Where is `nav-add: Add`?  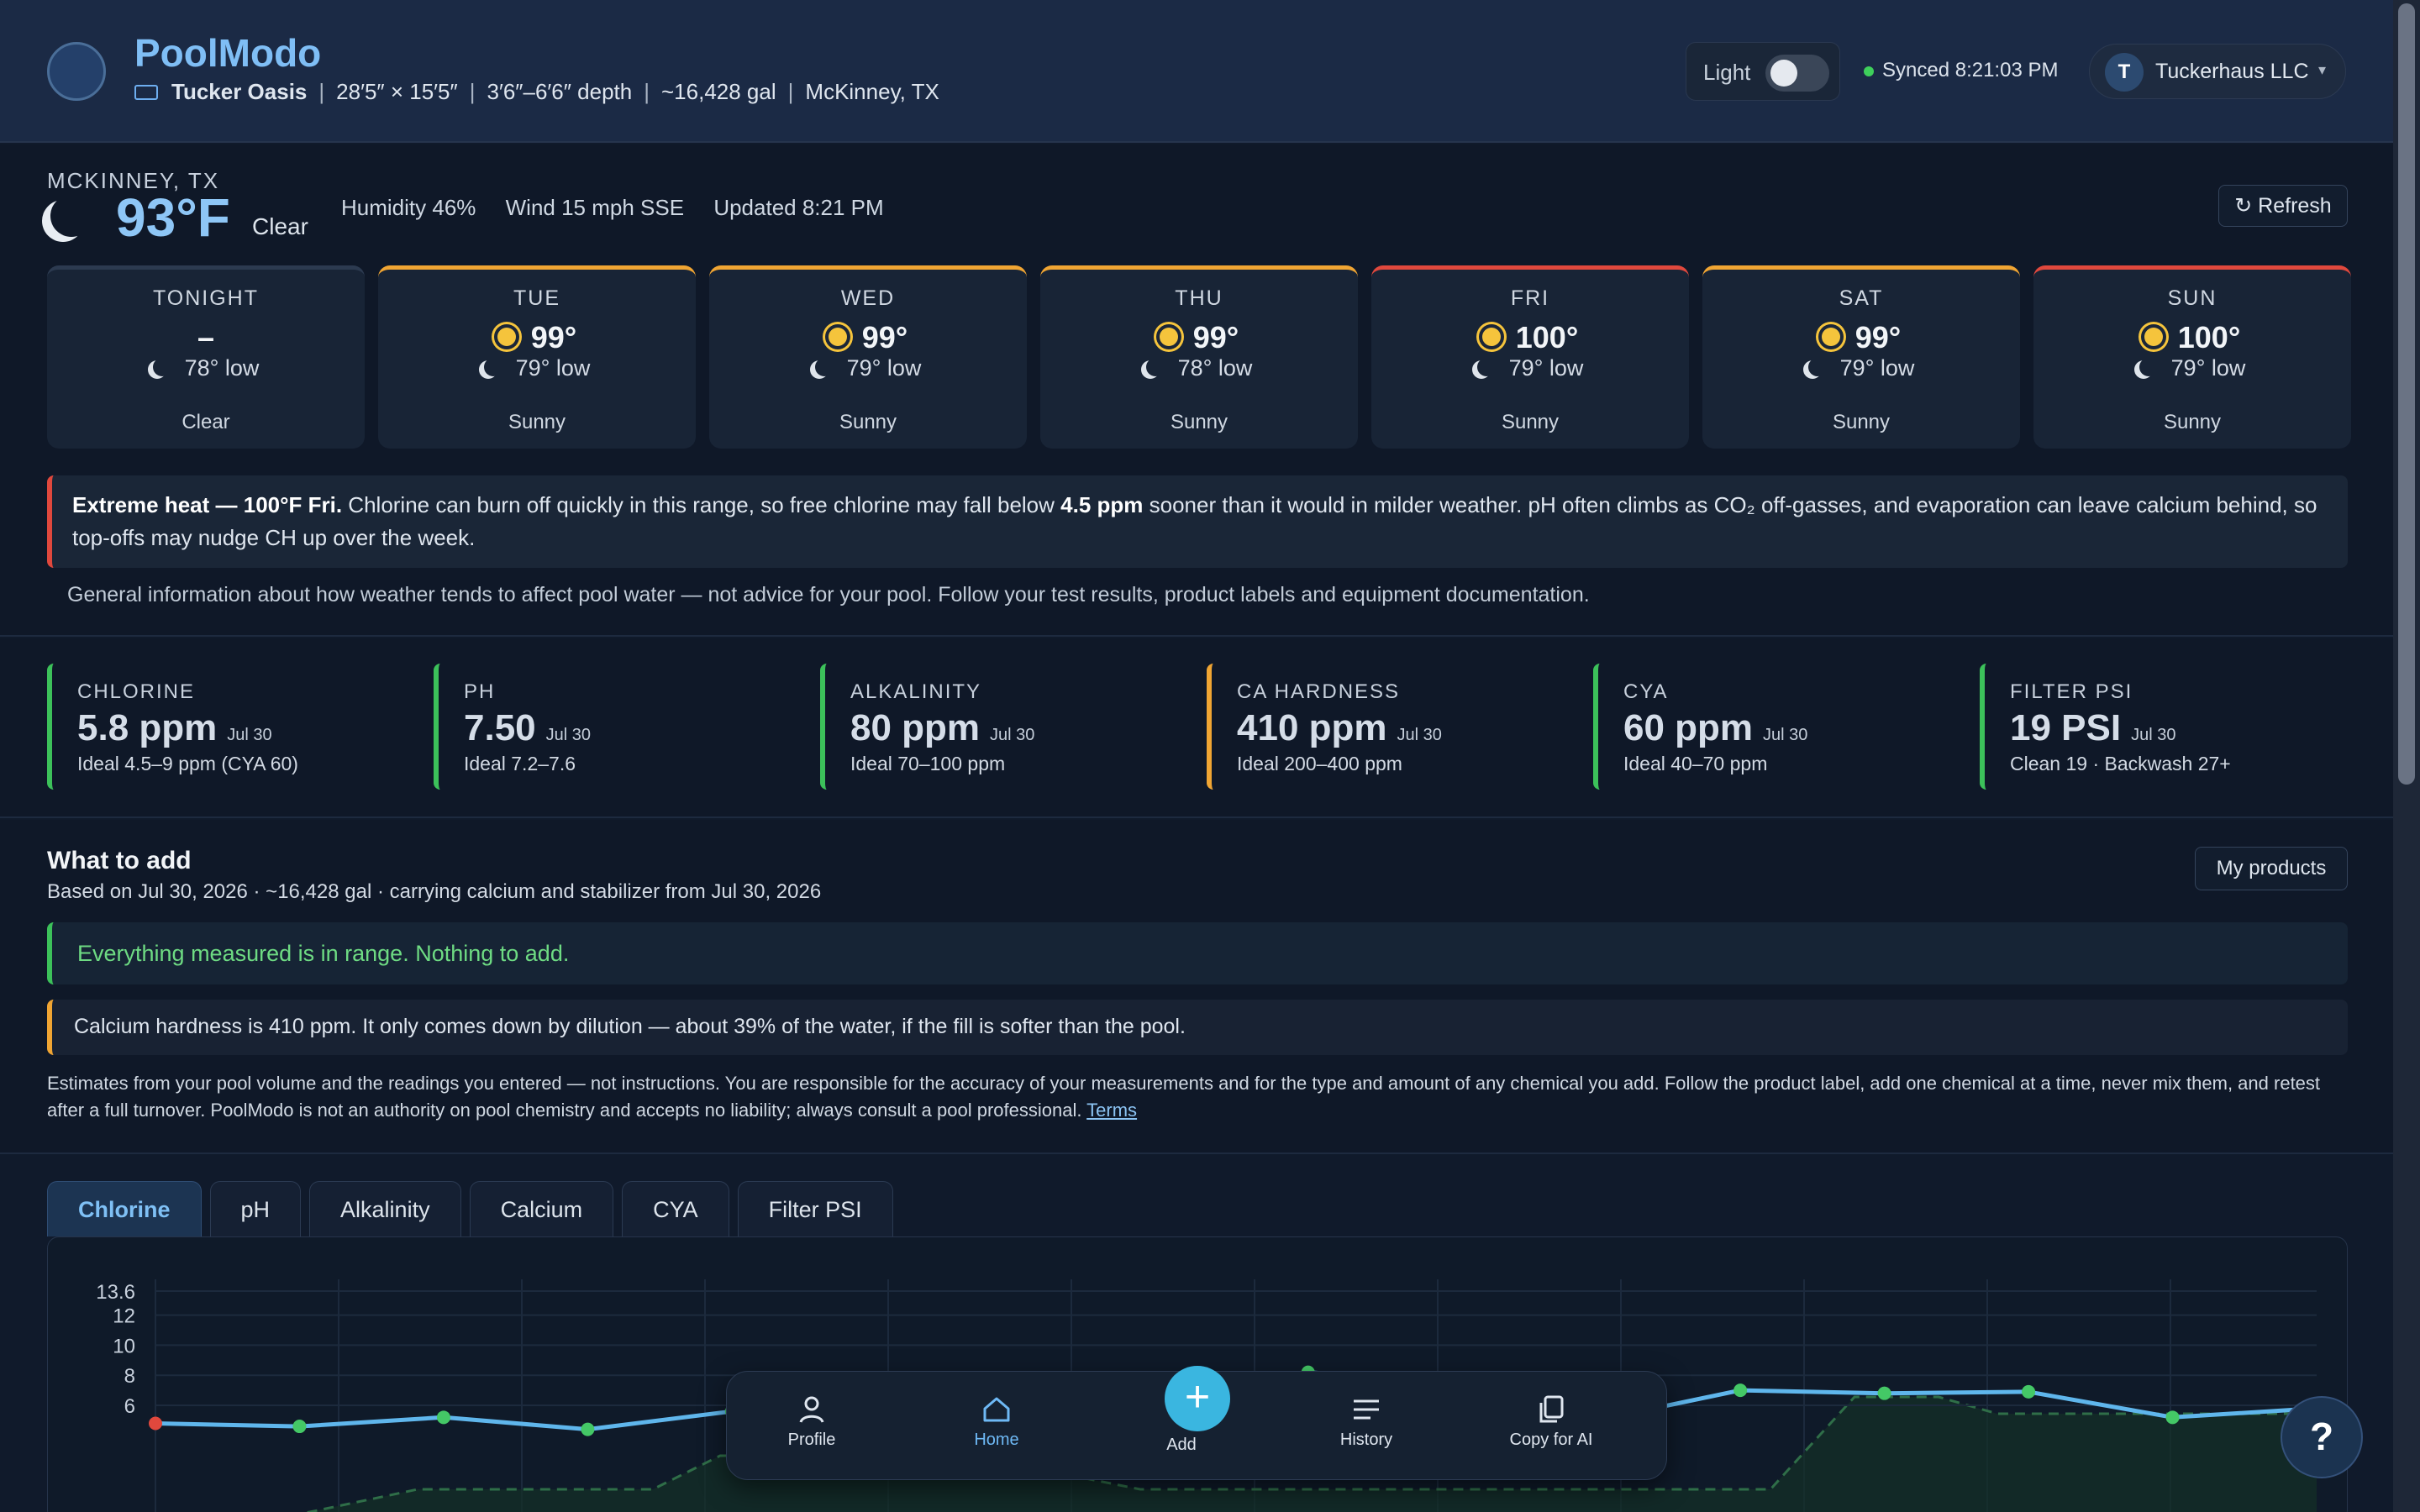 nav-add: Add is located at coordinates (1181, 1445).